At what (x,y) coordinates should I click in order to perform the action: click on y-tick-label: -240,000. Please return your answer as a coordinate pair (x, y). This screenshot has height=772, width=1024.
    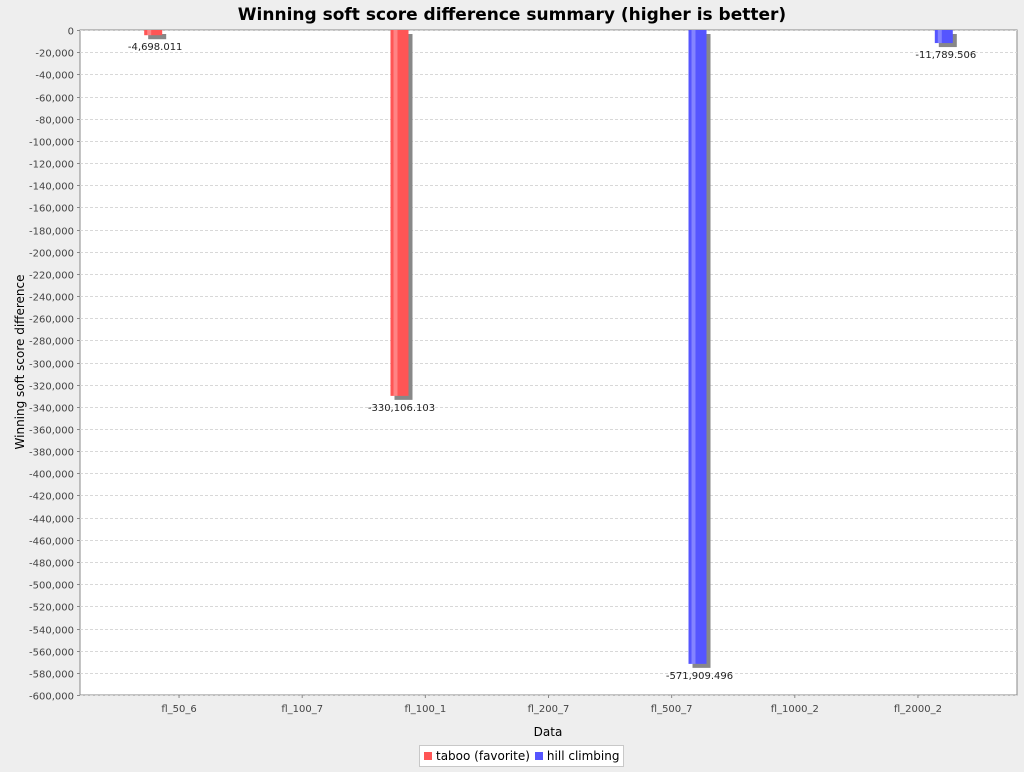
    Looking at the image, I should click on (51, 298).